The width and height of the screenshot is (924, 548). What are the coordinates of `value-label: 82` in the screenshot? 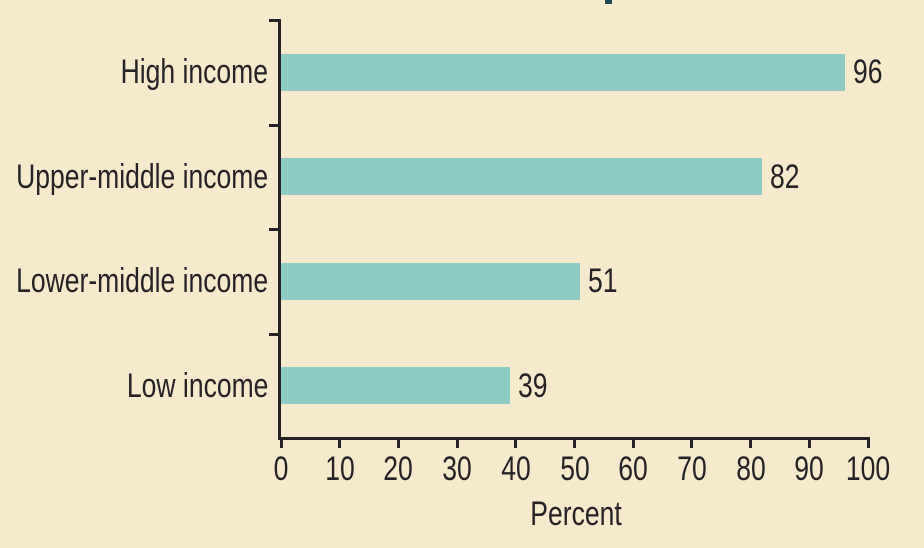 It's located at (785, 176).